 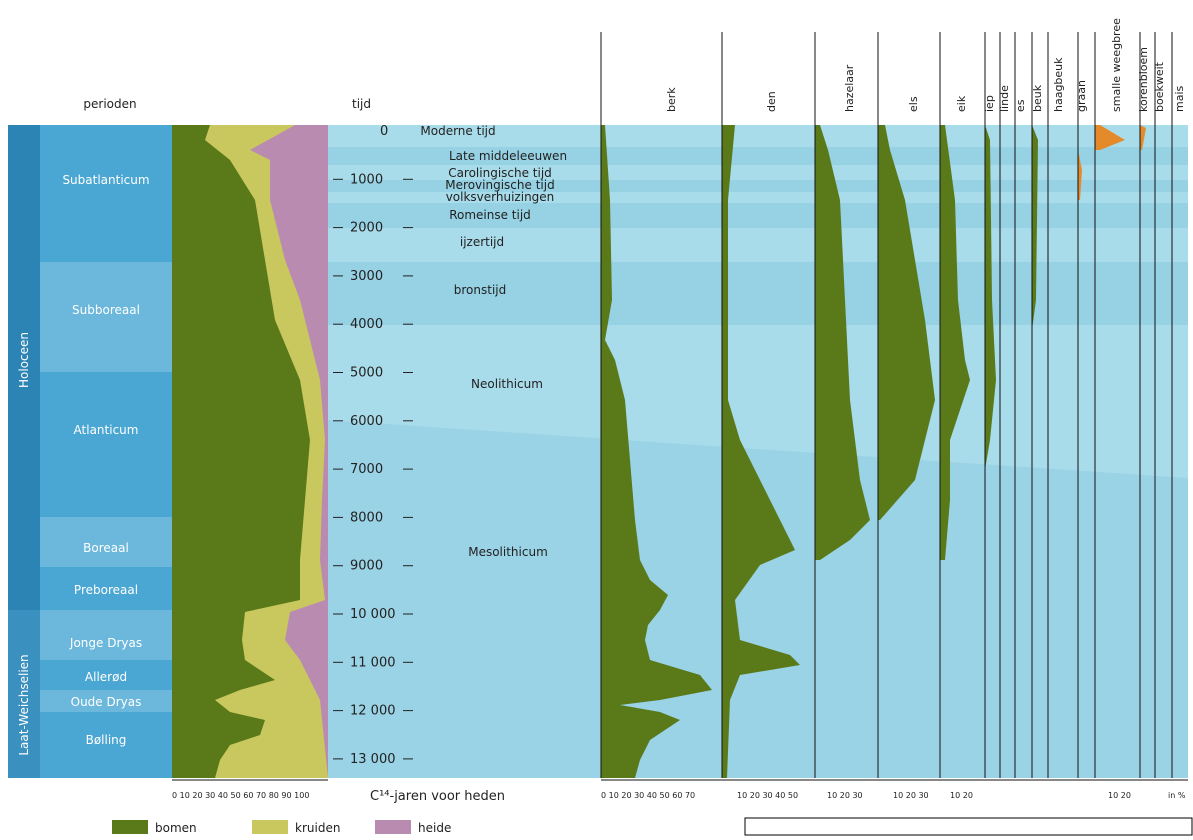 I want to click on culture: Neolithicum, so click(x=507, y=384).